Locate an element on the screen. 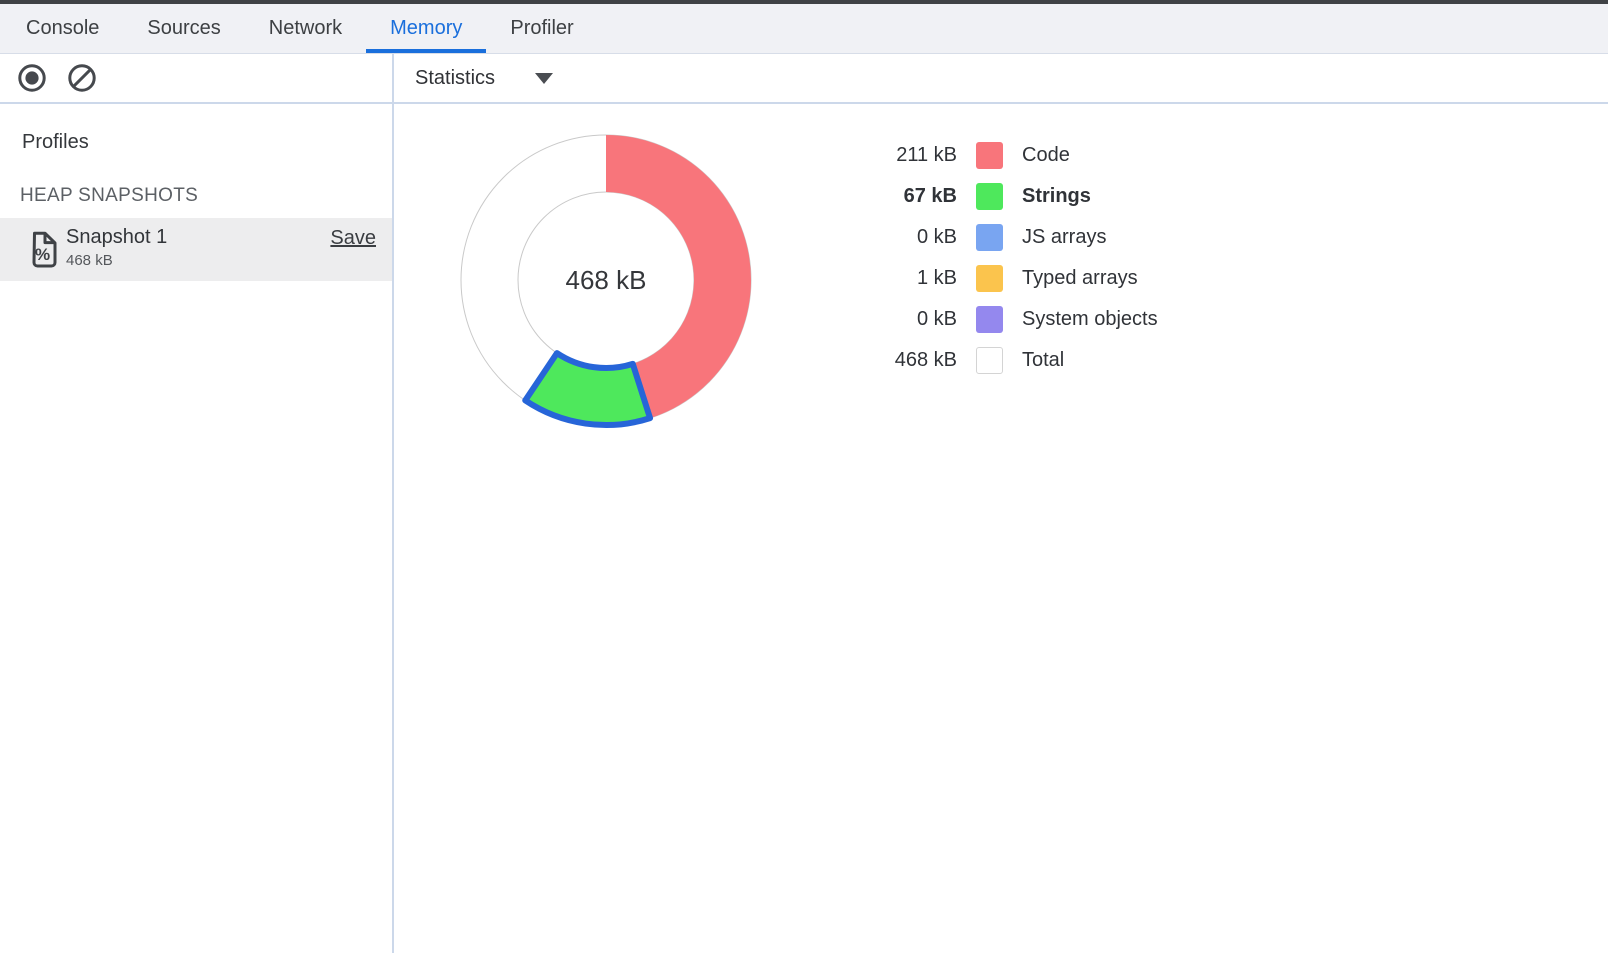 The width and height of the screenshot is (1608, 954). legend-label: JS arrays is located at coordinates (1064, 237).